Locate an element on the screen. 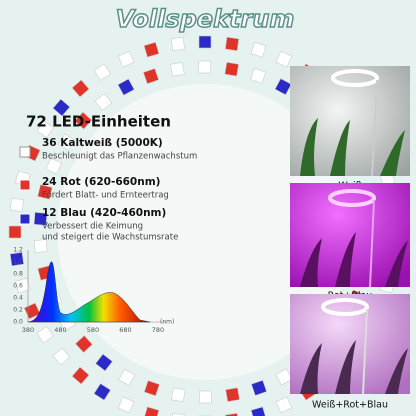 Image resolution: width=416 pixels, height=416 pixels. feature-text: Verbessert die Keimung is located at coordinates (92, 227).